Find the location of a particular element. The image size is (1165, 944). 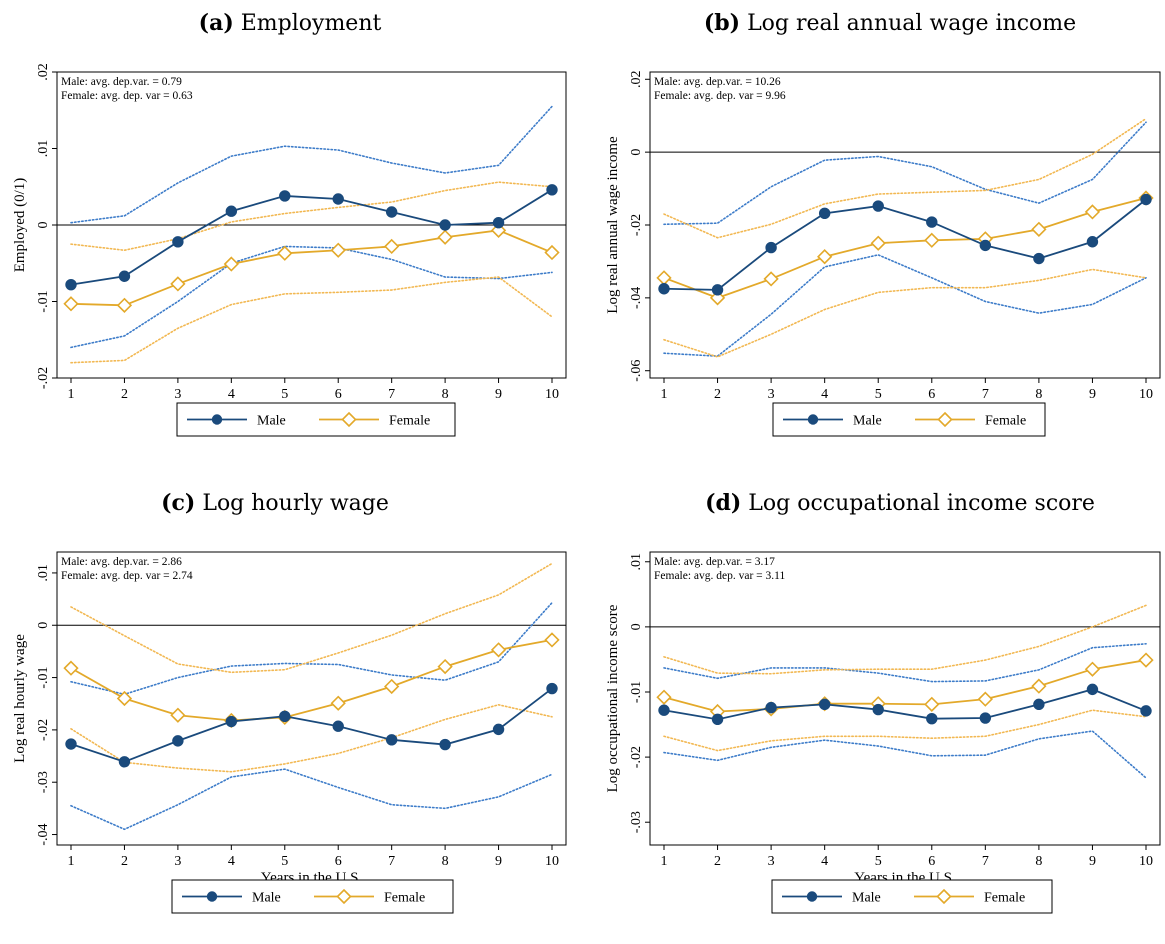

annotation: Female: avg. dep. var = 9.96 is located at coordinates (720, 96).